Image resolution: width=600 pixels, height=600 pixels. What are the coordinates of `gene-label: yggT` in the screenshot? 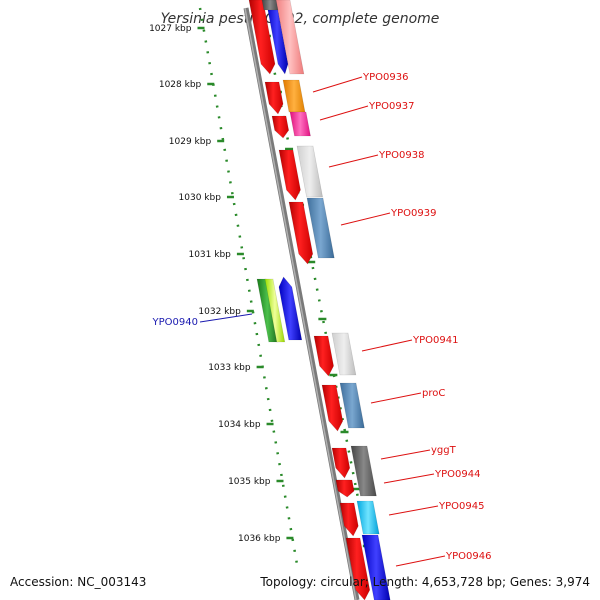 It's located at (444, 450).